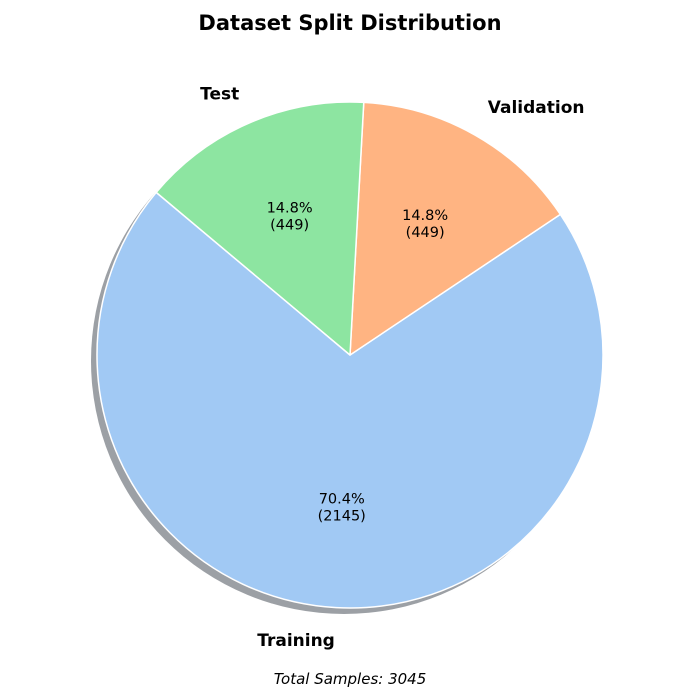  What do you see at coordinates (342, 517) in the screenshot?
I see `slice-count-training: (2145)` at bounding box center [342, 517].